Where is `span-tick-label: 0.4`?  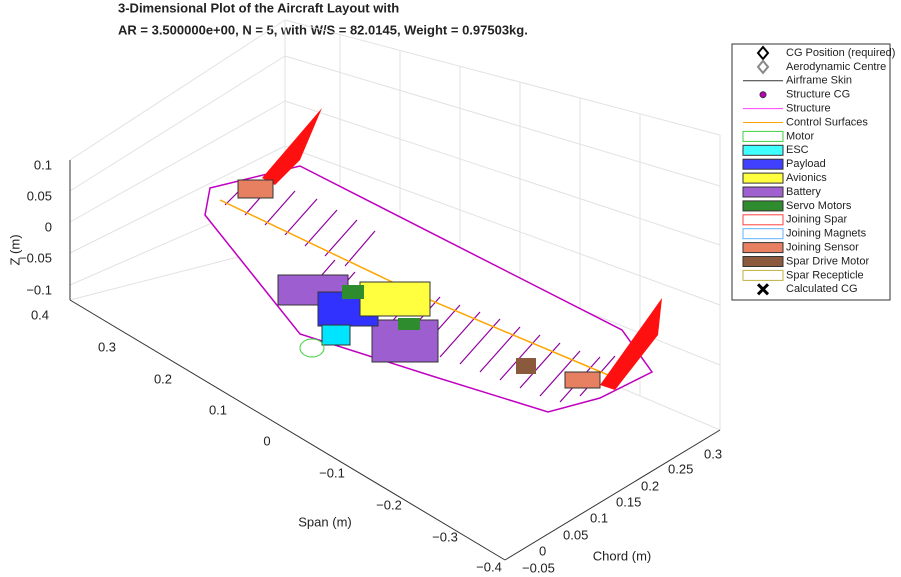 span-tick-label: 0.4 is located at coordinates (40, 314).